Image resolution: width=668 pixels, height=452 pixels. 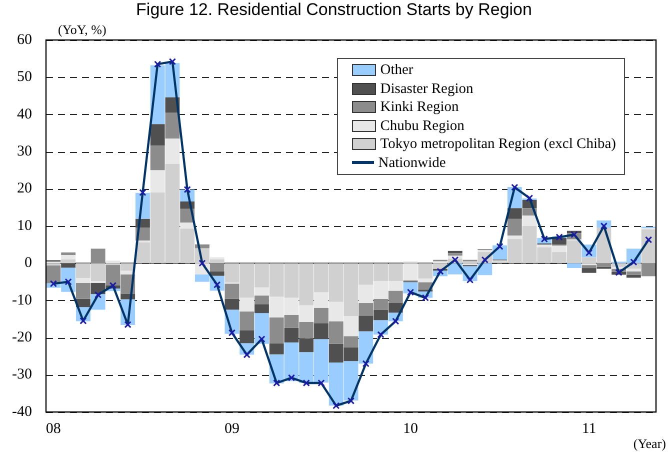 What do you see at coordinates (22, 374) in the screenshot?
I see `y-tick-label: -30` at bounding box center [22, 374].